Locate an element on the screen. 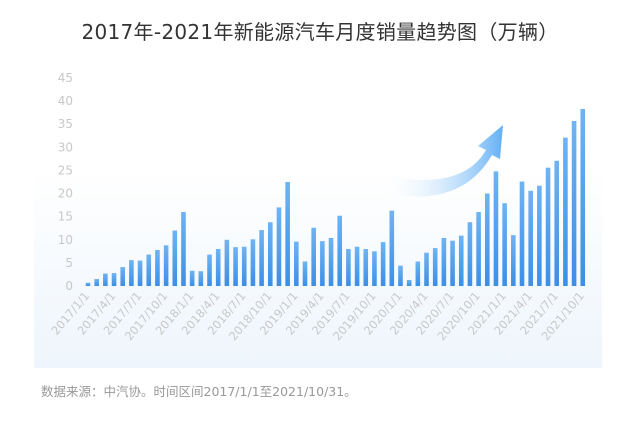  trend-arrow is located at coordinates (442, 160).